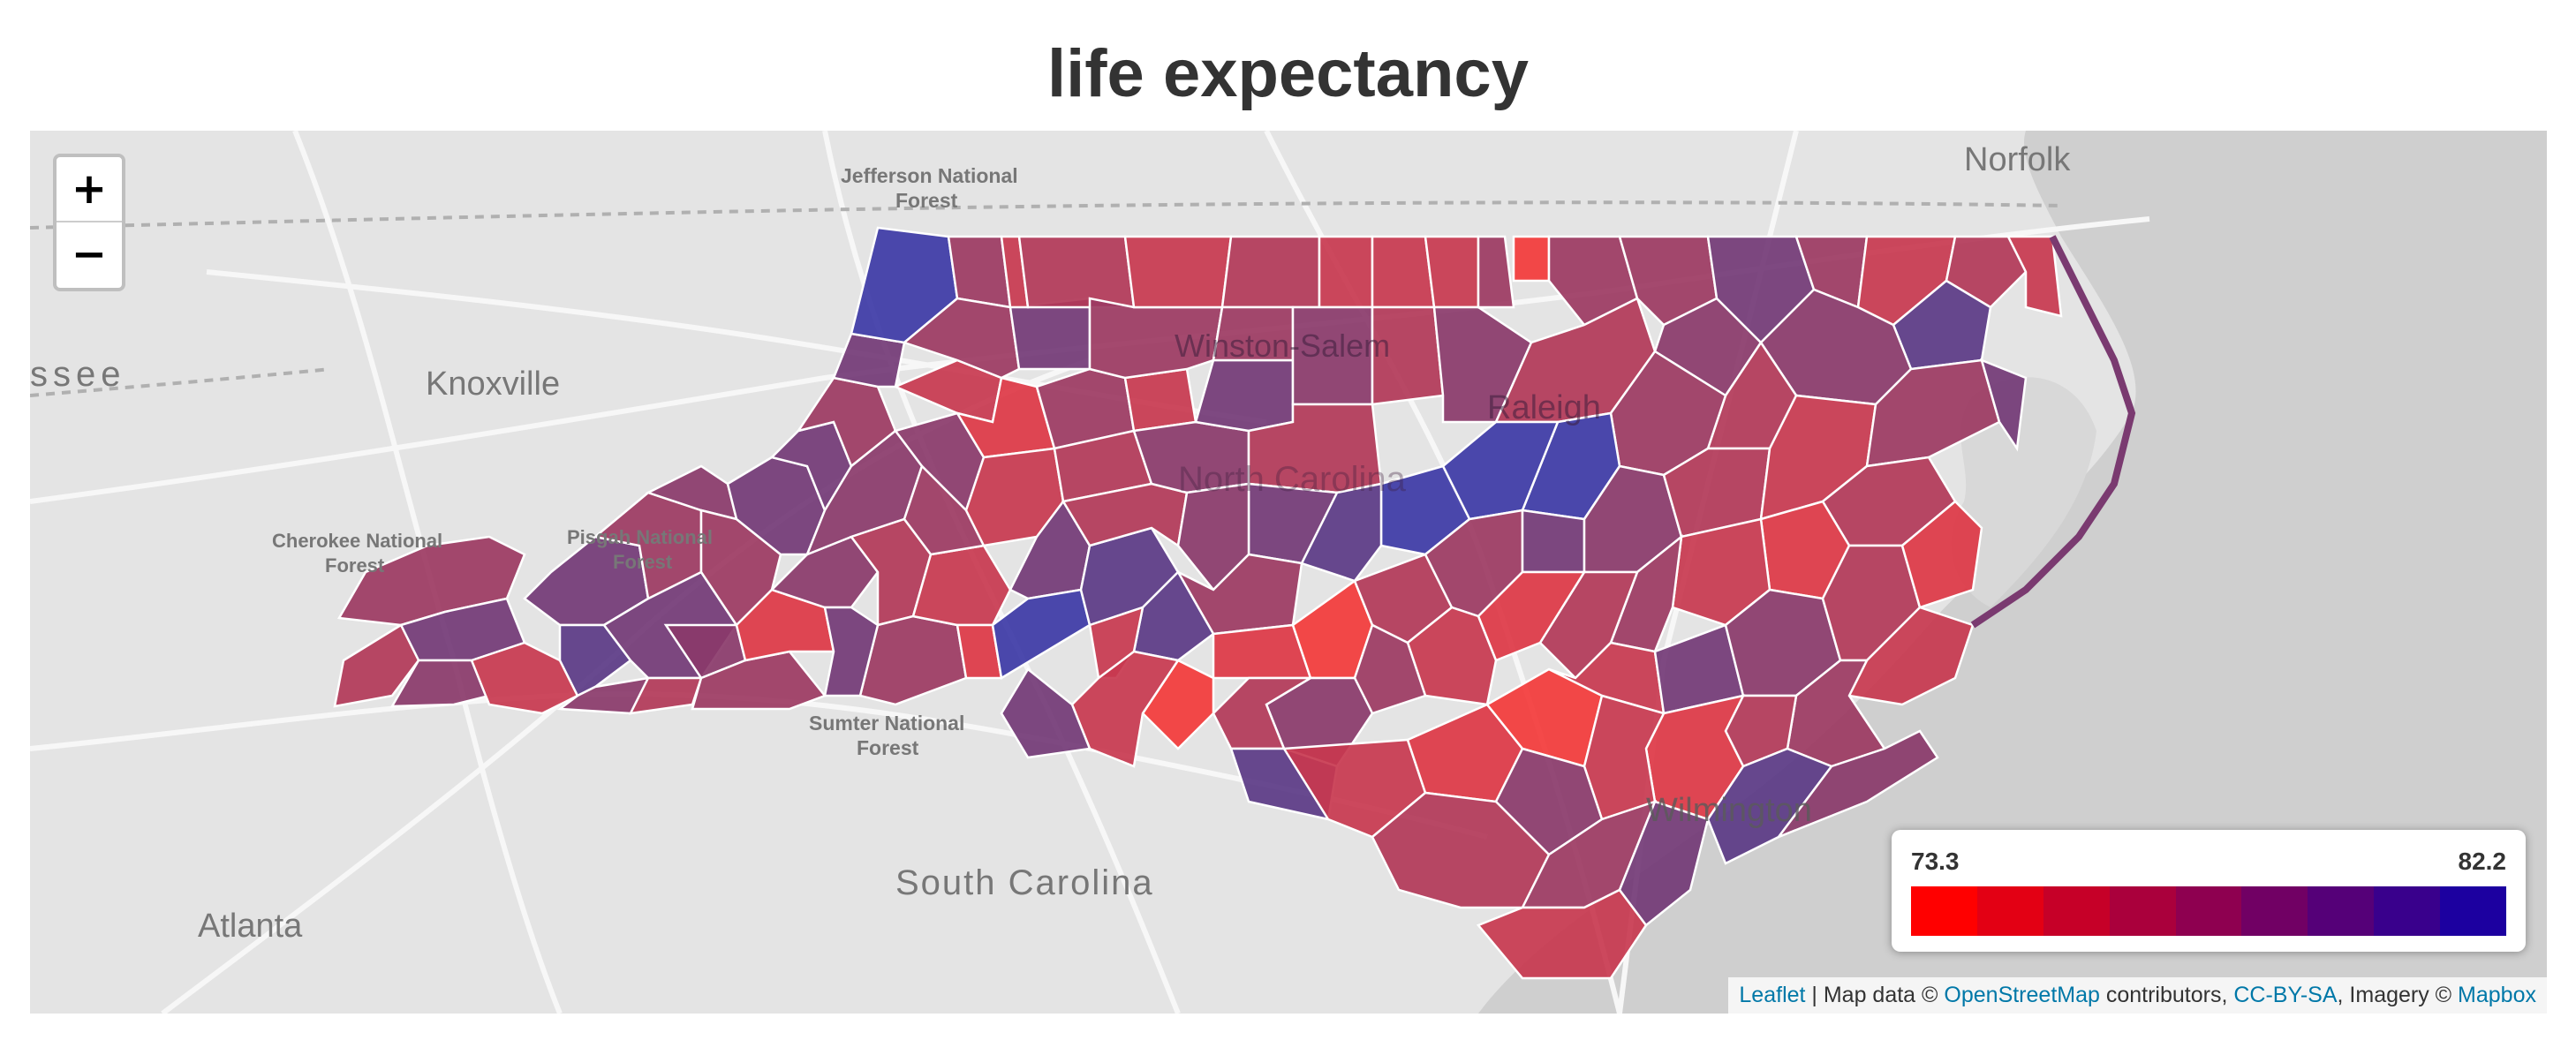 The image size is (2576, 1040). Describe the element at coordinates (1292, 479) in the screenshot. I see `place-label-north-carolina: North Carolina` at that location.